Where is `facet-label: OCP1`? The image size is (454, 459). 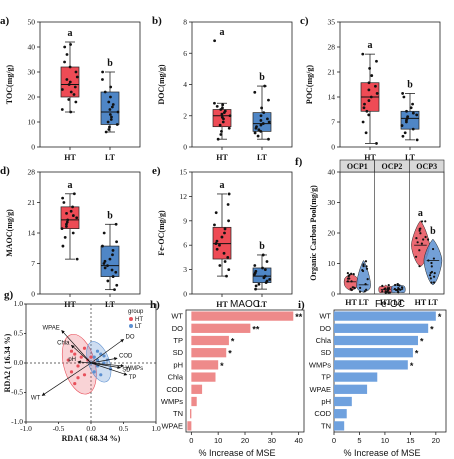
facet-label: OCP1 is located at coordinates (357, 166).